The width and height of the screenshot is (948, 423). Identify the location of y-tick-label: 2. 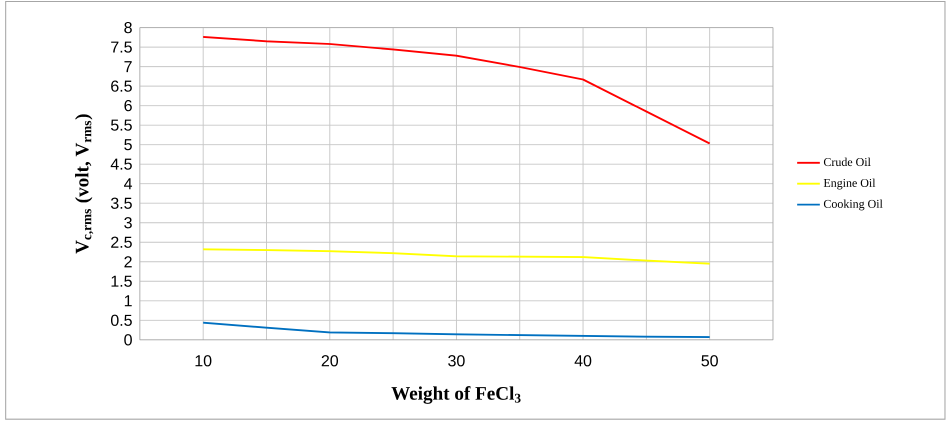
(128, 262).